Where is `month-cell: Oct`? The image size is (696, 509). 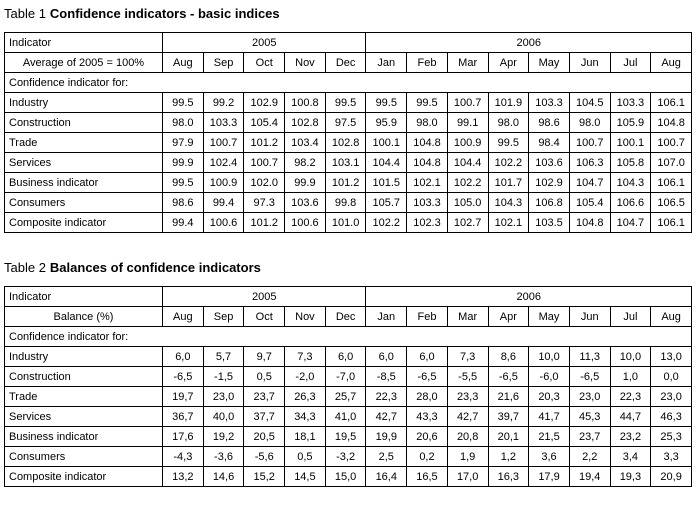 month-cell: Oct is located at coordinates (264, 316).